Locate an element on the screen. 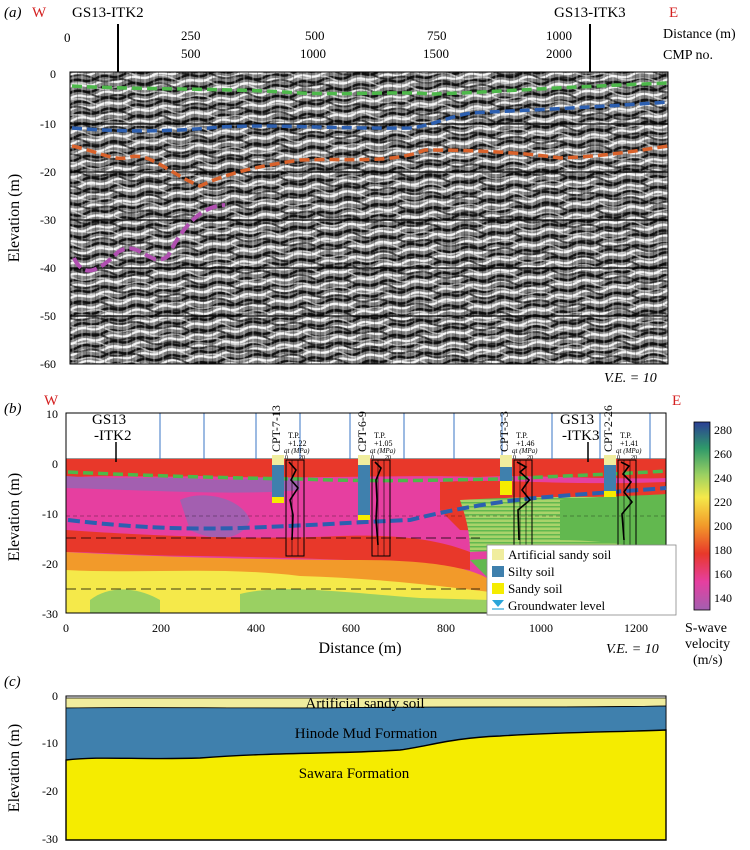  panel-b-ve: V.E. = 10 is located at coordinates (632, 649).